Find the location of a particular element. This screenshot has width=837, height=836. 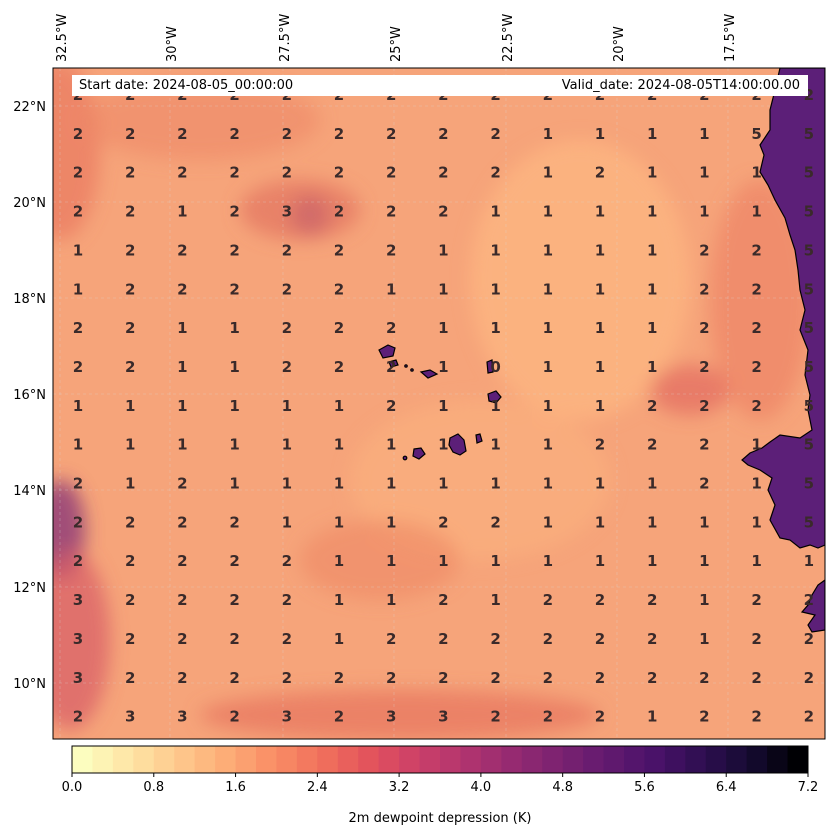

lat-label: 14°N is located at coordinates (29, 491).